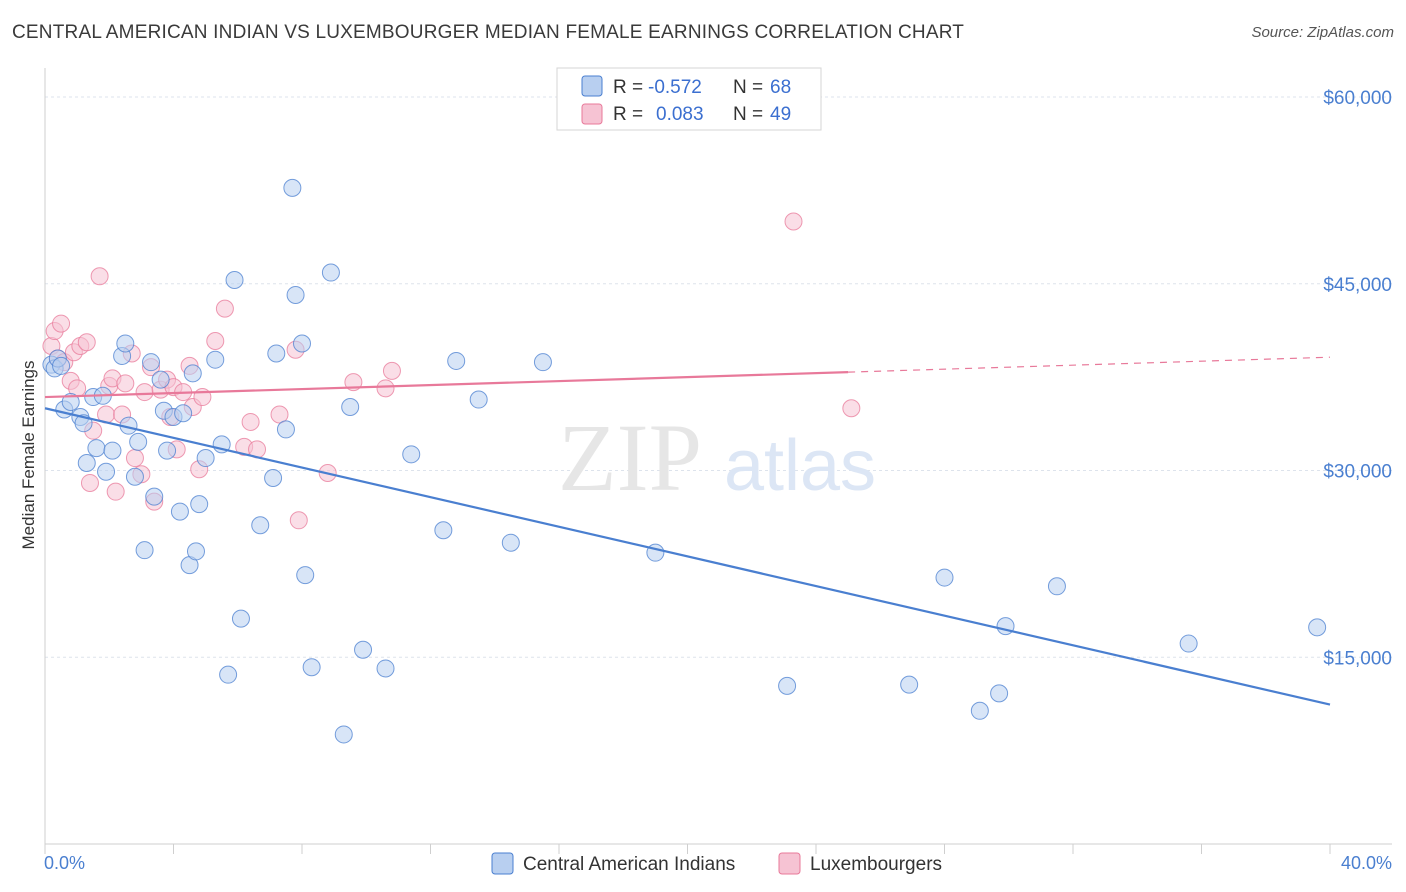 This screenshot has width=1406, height=892. Describe the element at coordinates (1357, 98) in the screenshot. I see `y-tick-label: $60,000` at that location.